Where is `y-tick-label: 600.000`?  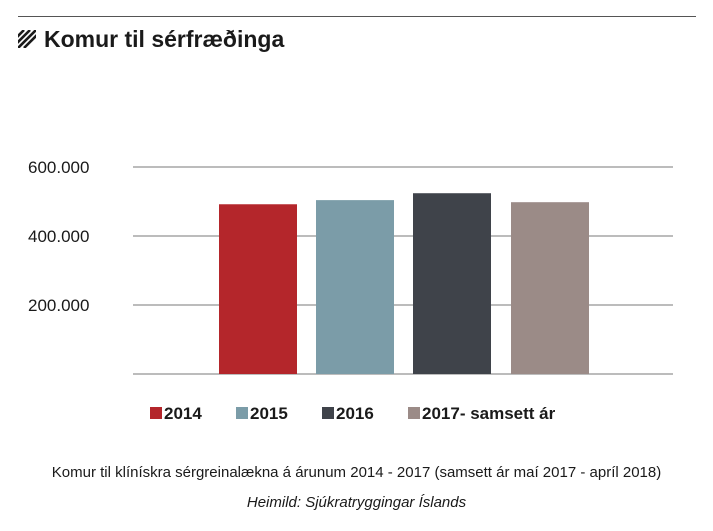
y-tick-label: 600.000 is located at coordinates (58, 167).